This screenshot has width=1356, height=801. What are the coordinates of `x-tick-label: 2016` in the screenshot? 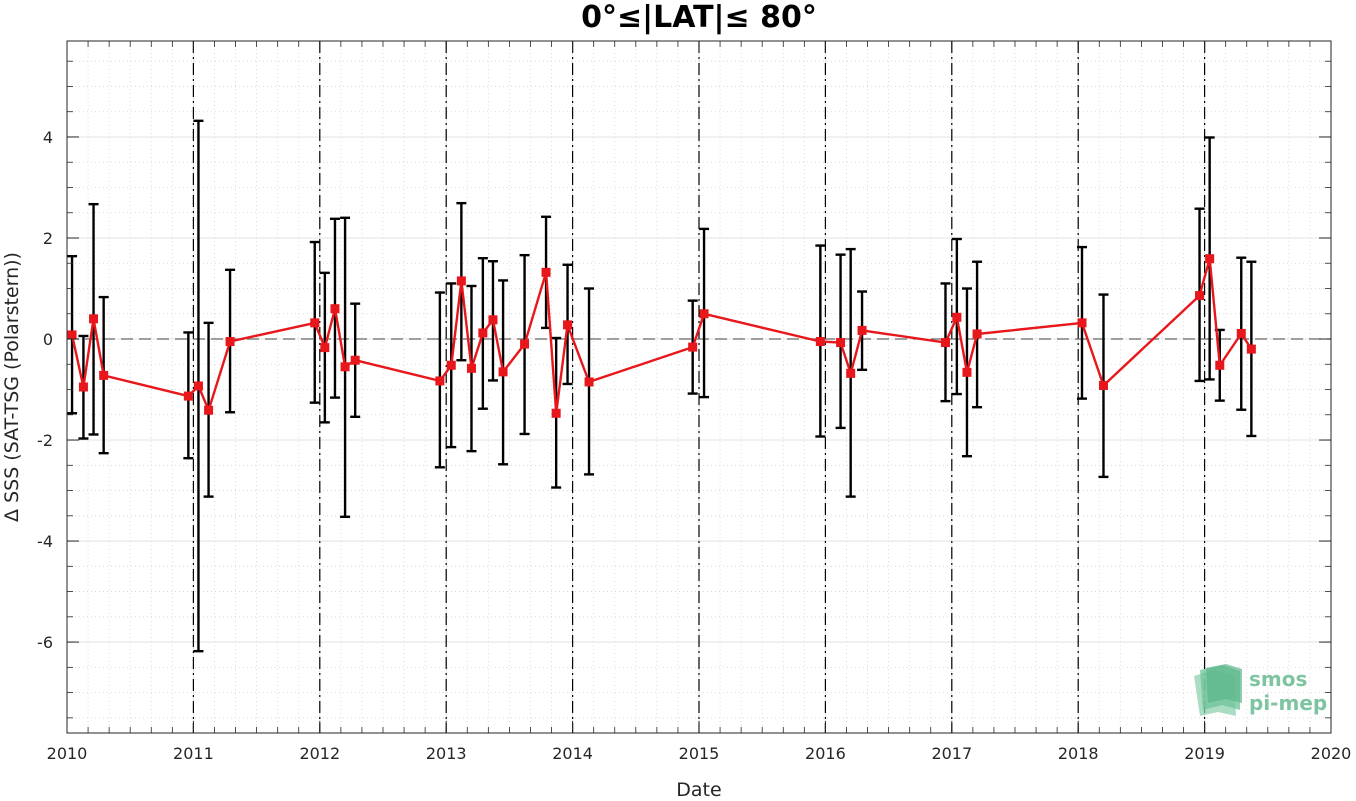 It's located at (825, 753).